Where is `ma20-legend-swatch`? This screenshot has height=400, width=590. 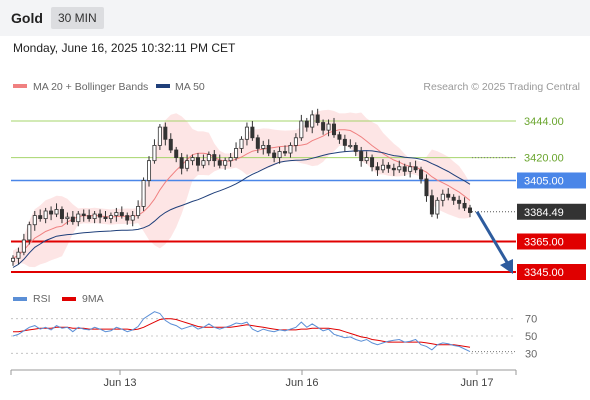
ma20-legend-swatch is located at coordinates (20, 86).